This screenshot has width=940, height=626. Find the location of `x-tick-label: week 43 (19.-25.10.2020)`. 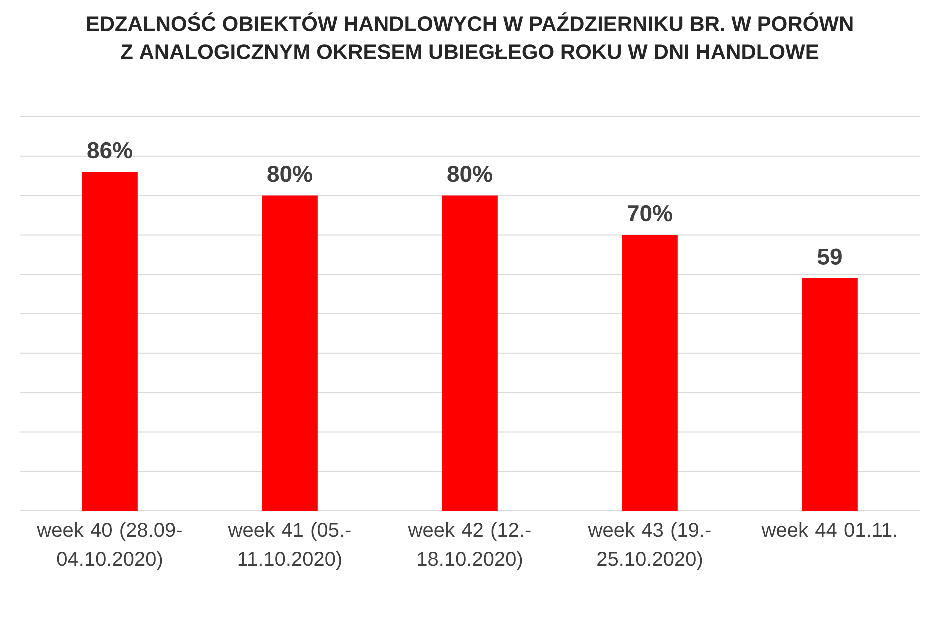

x-tick-label: week 43 (19.-25.10.2020) is located at coordinates (649, 546).